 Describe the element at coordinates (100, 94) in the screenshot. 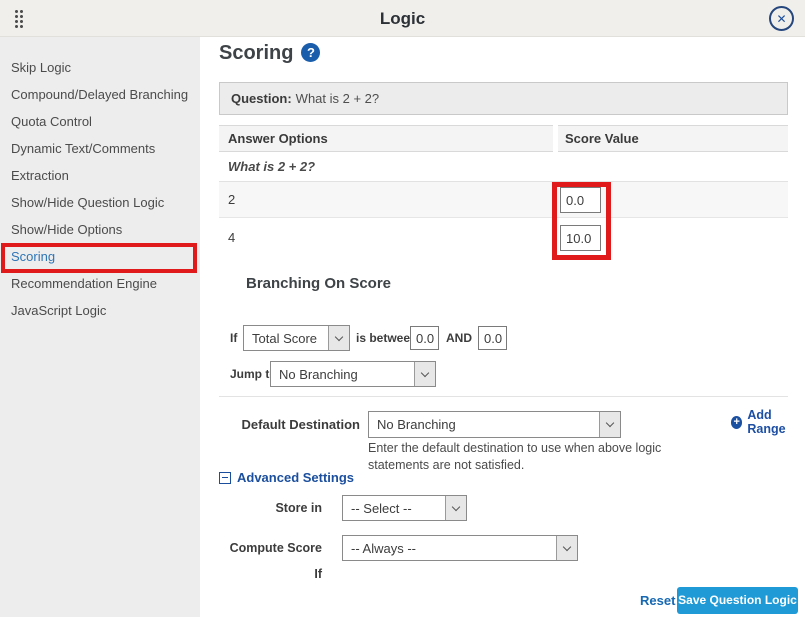

I see `sidebar-item-compound-delayed-branching: Compound/Delayed Branching` at that location.